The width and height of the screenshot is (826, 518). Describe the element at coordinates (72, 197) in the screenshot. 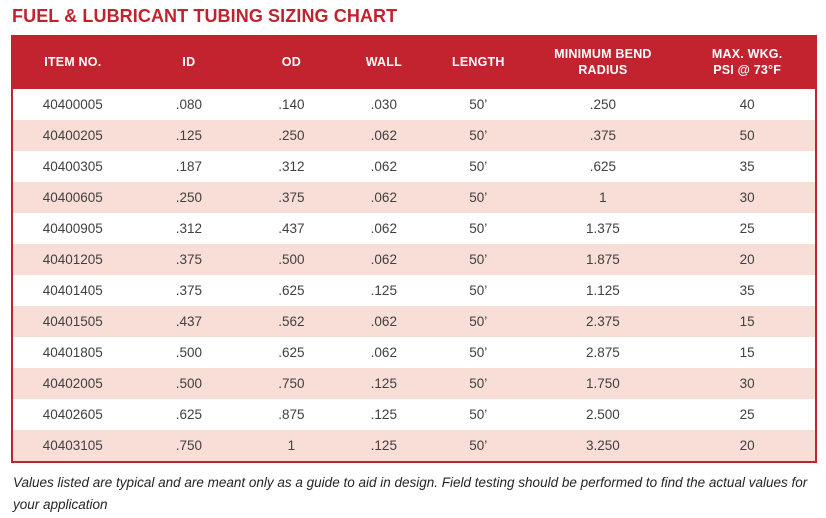

I see `table-cell: 40400605` at that location.